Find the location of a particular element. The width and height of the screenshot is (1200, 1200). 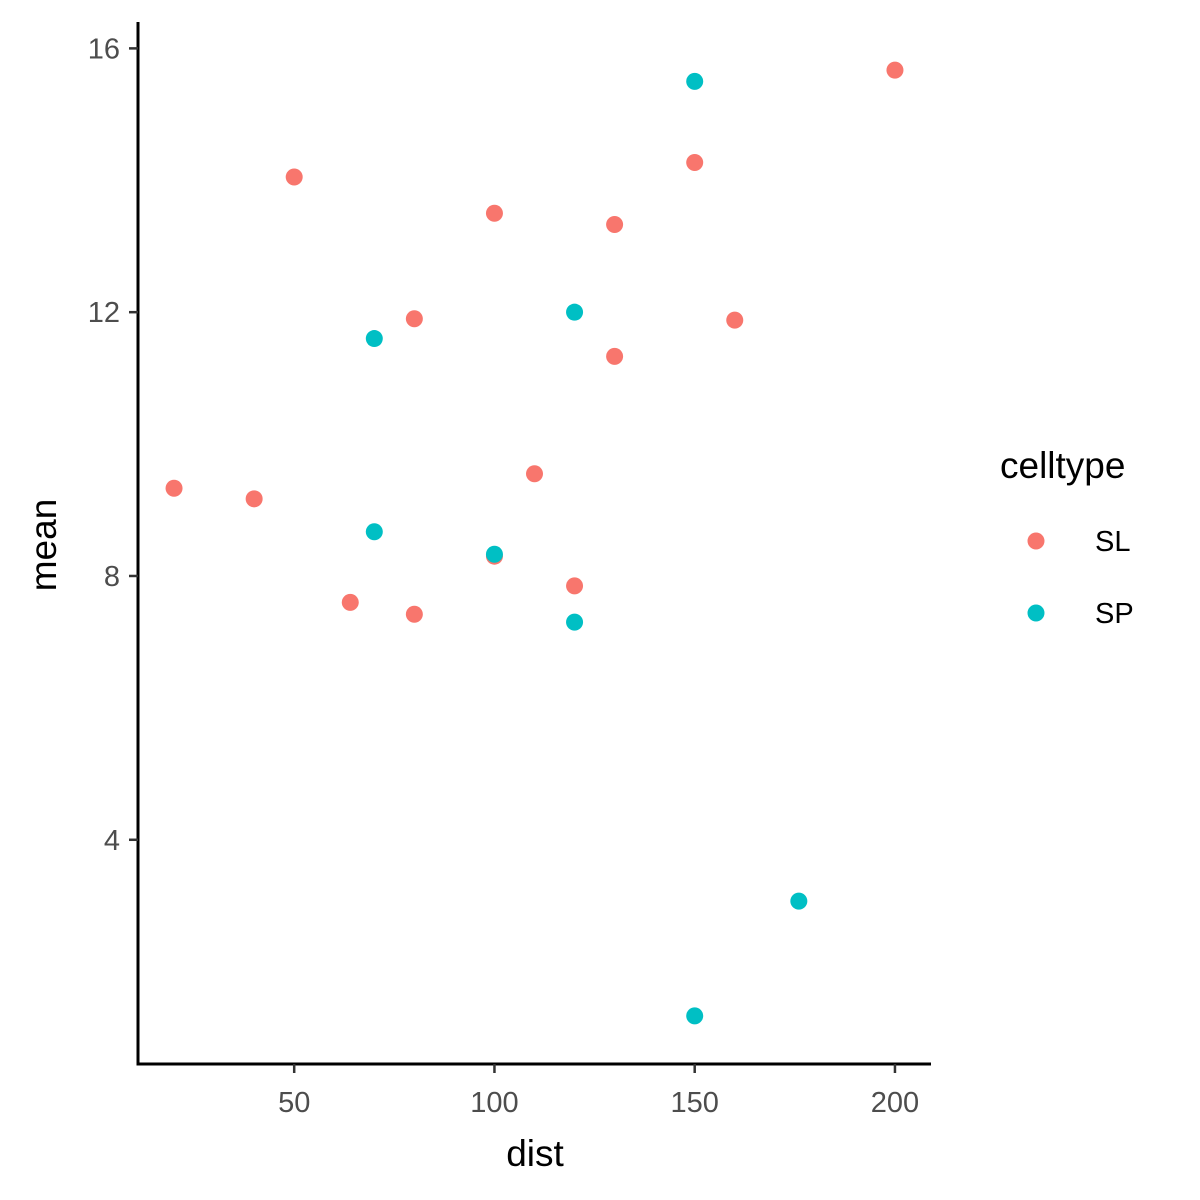

y-tick-label: 12 is located at coordinates (104, 313).